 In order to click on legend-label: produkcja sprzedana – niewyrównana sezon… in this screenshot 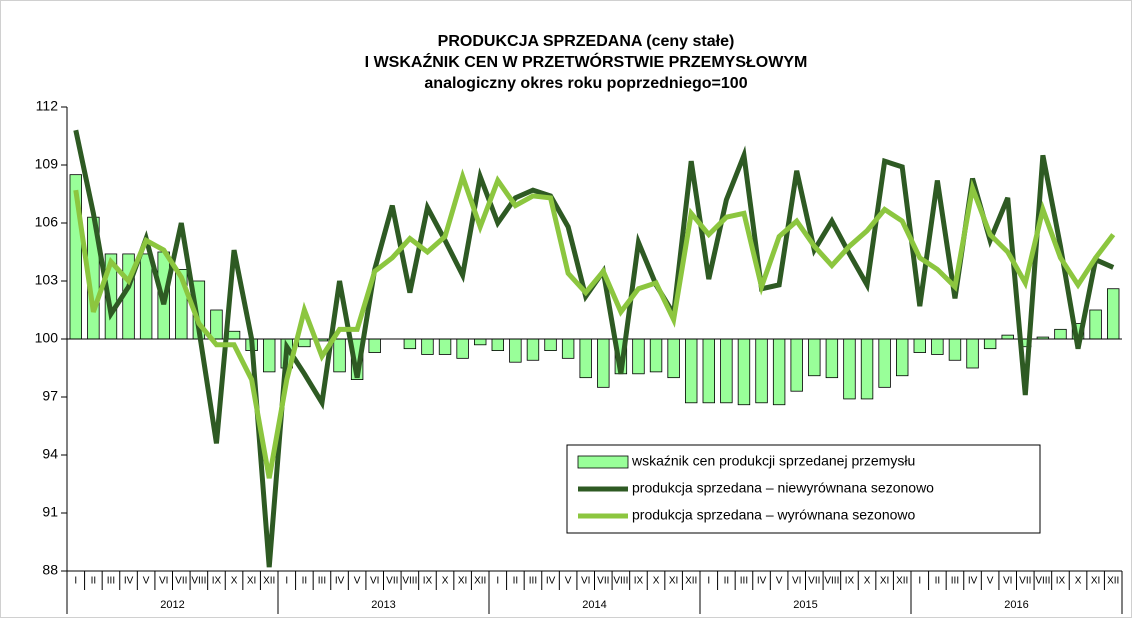, I will do `click(783, 488)`.